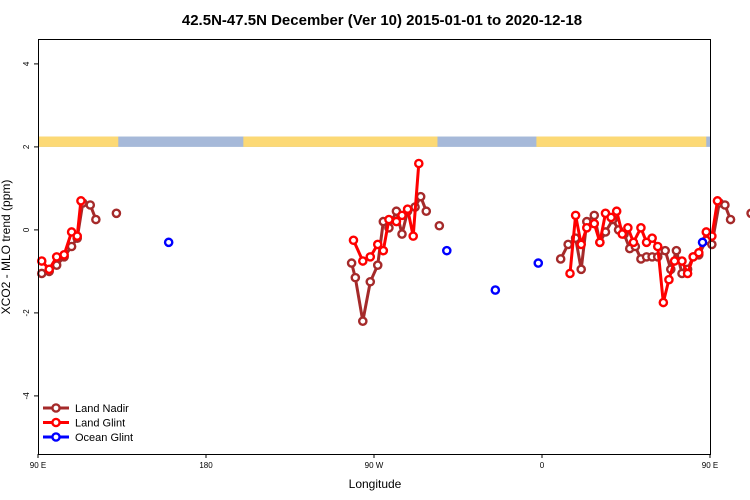  I want to click on legend: Land Nadir Land Glint Ocean Glint, so click(88, 423).